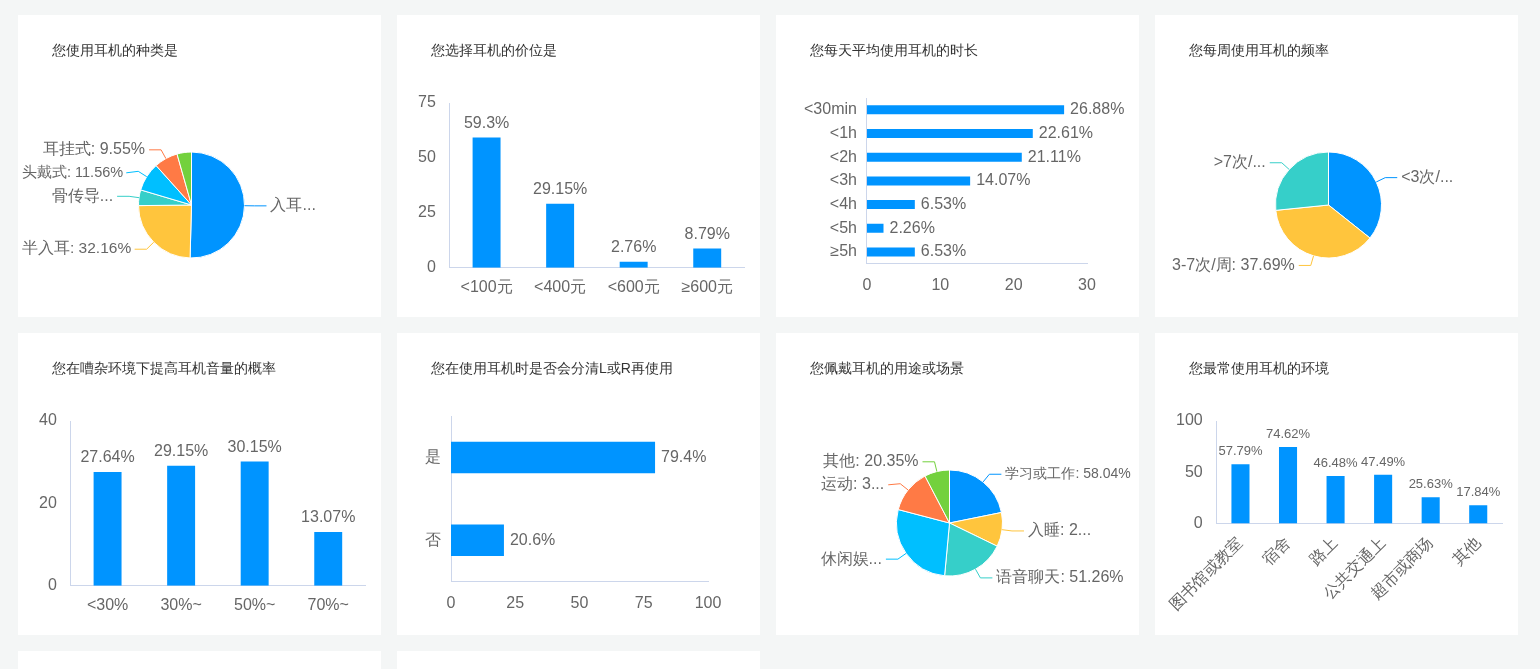 Image resolution: width=1540 pixels, height=669 pixels. What do you see at coordinates (707, 233) in the screenshot?
I see `data-label: 8.79%` at bounding box center [707, 233].